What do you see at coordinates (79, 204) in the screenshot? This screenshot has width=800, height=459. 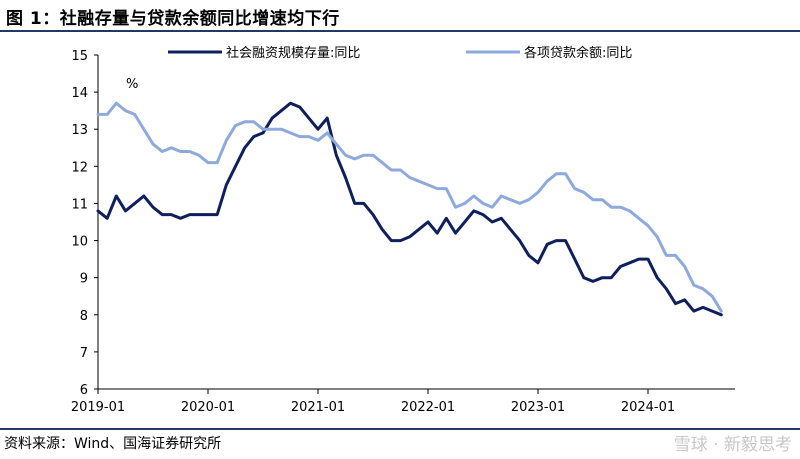 I see `y-tick-label: 11` at bounding box center [79, 204].